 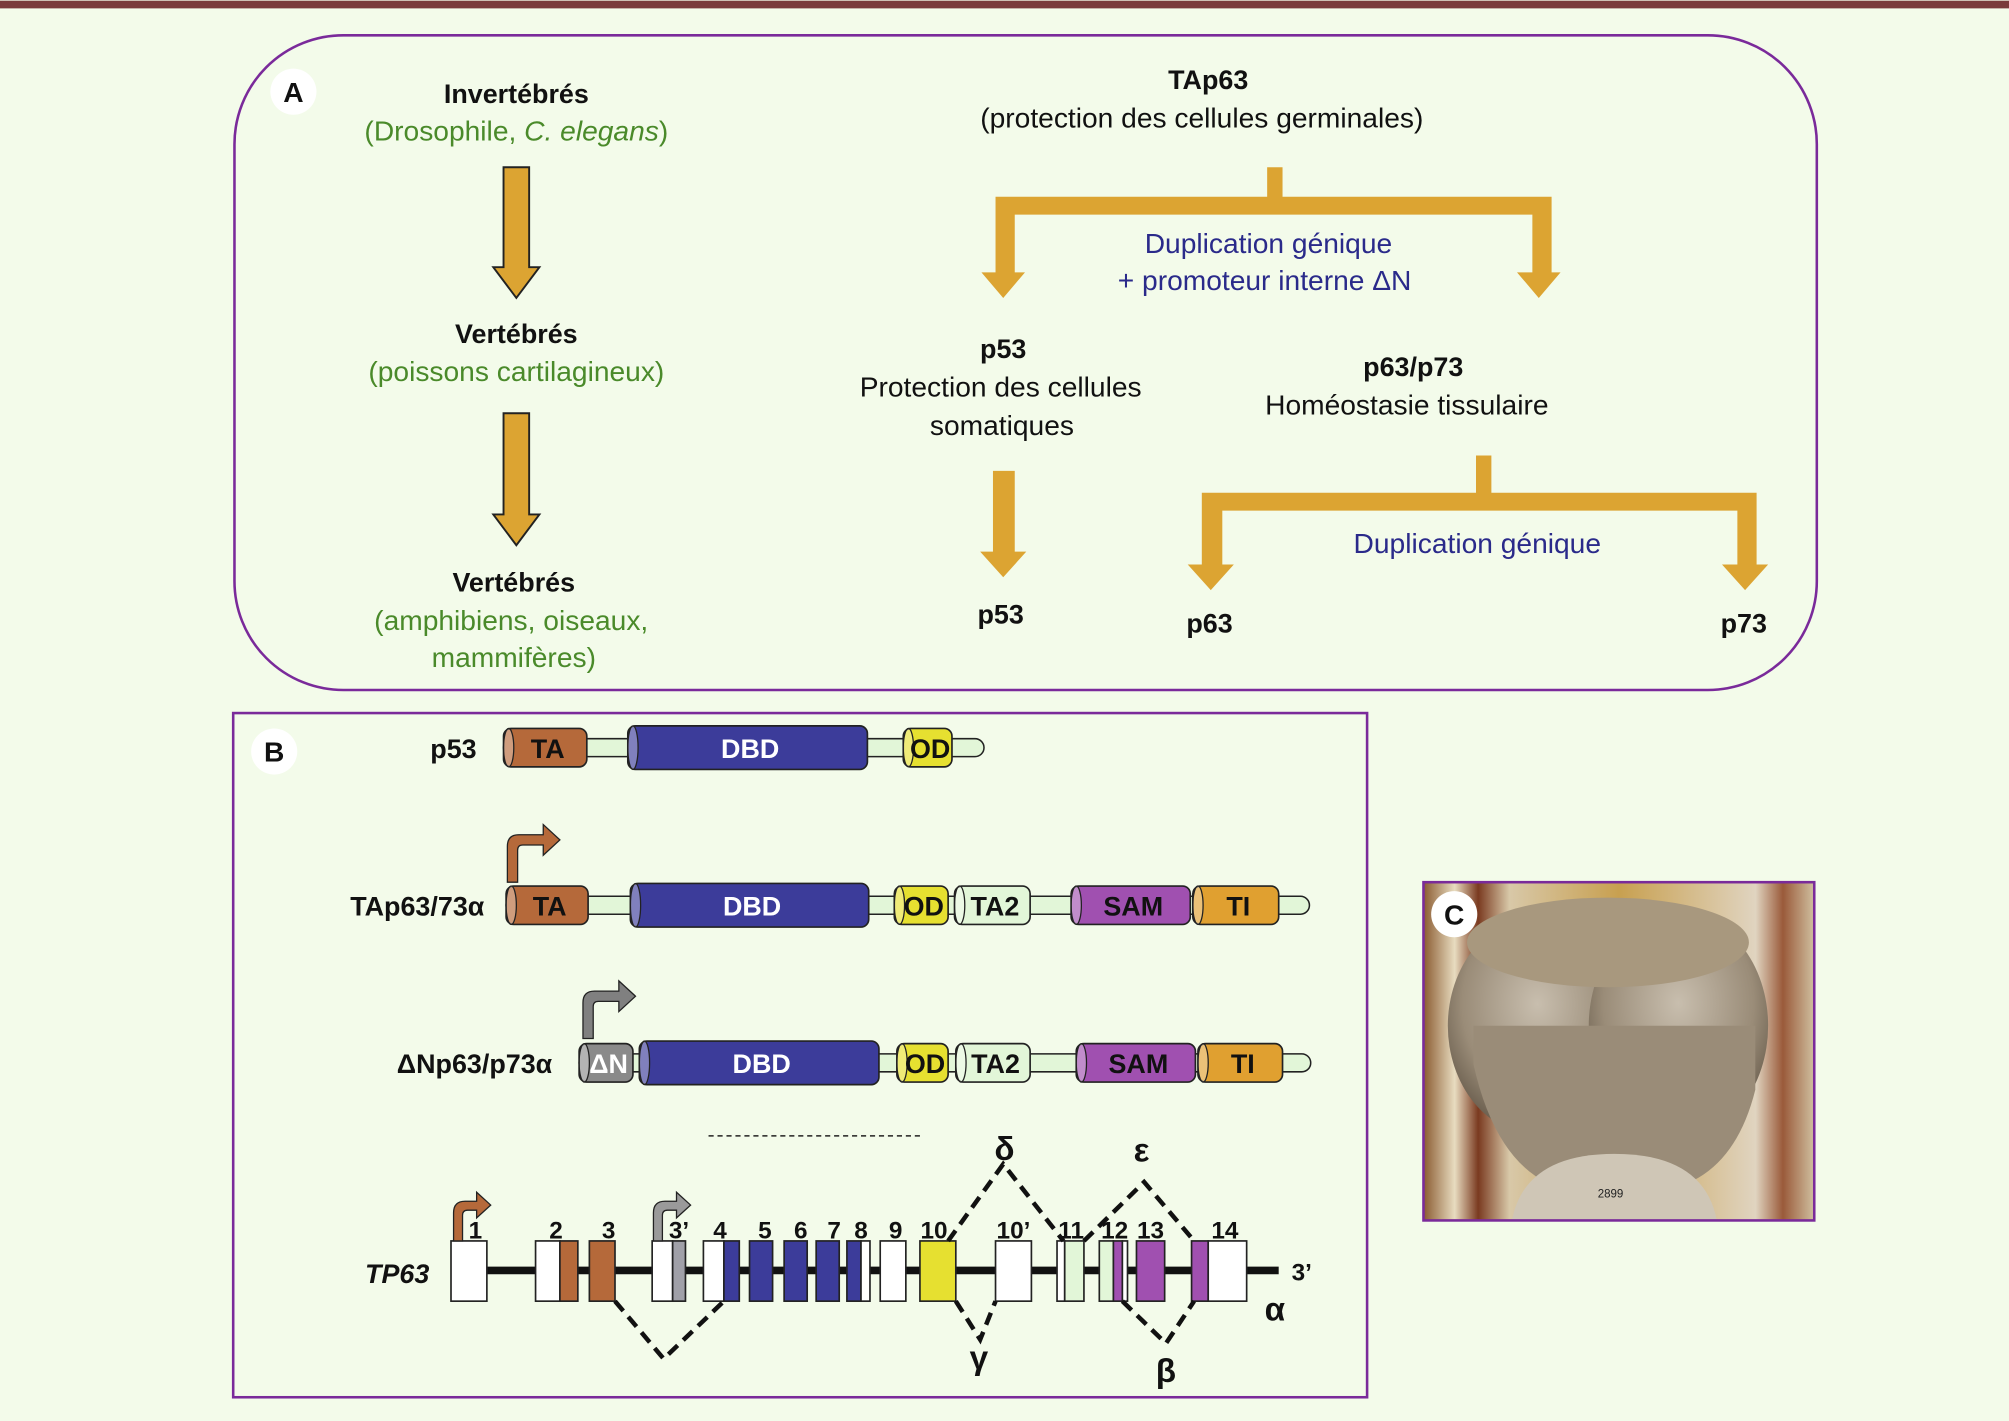 I want to click on exon: 4, so click(x=721, y=1259).